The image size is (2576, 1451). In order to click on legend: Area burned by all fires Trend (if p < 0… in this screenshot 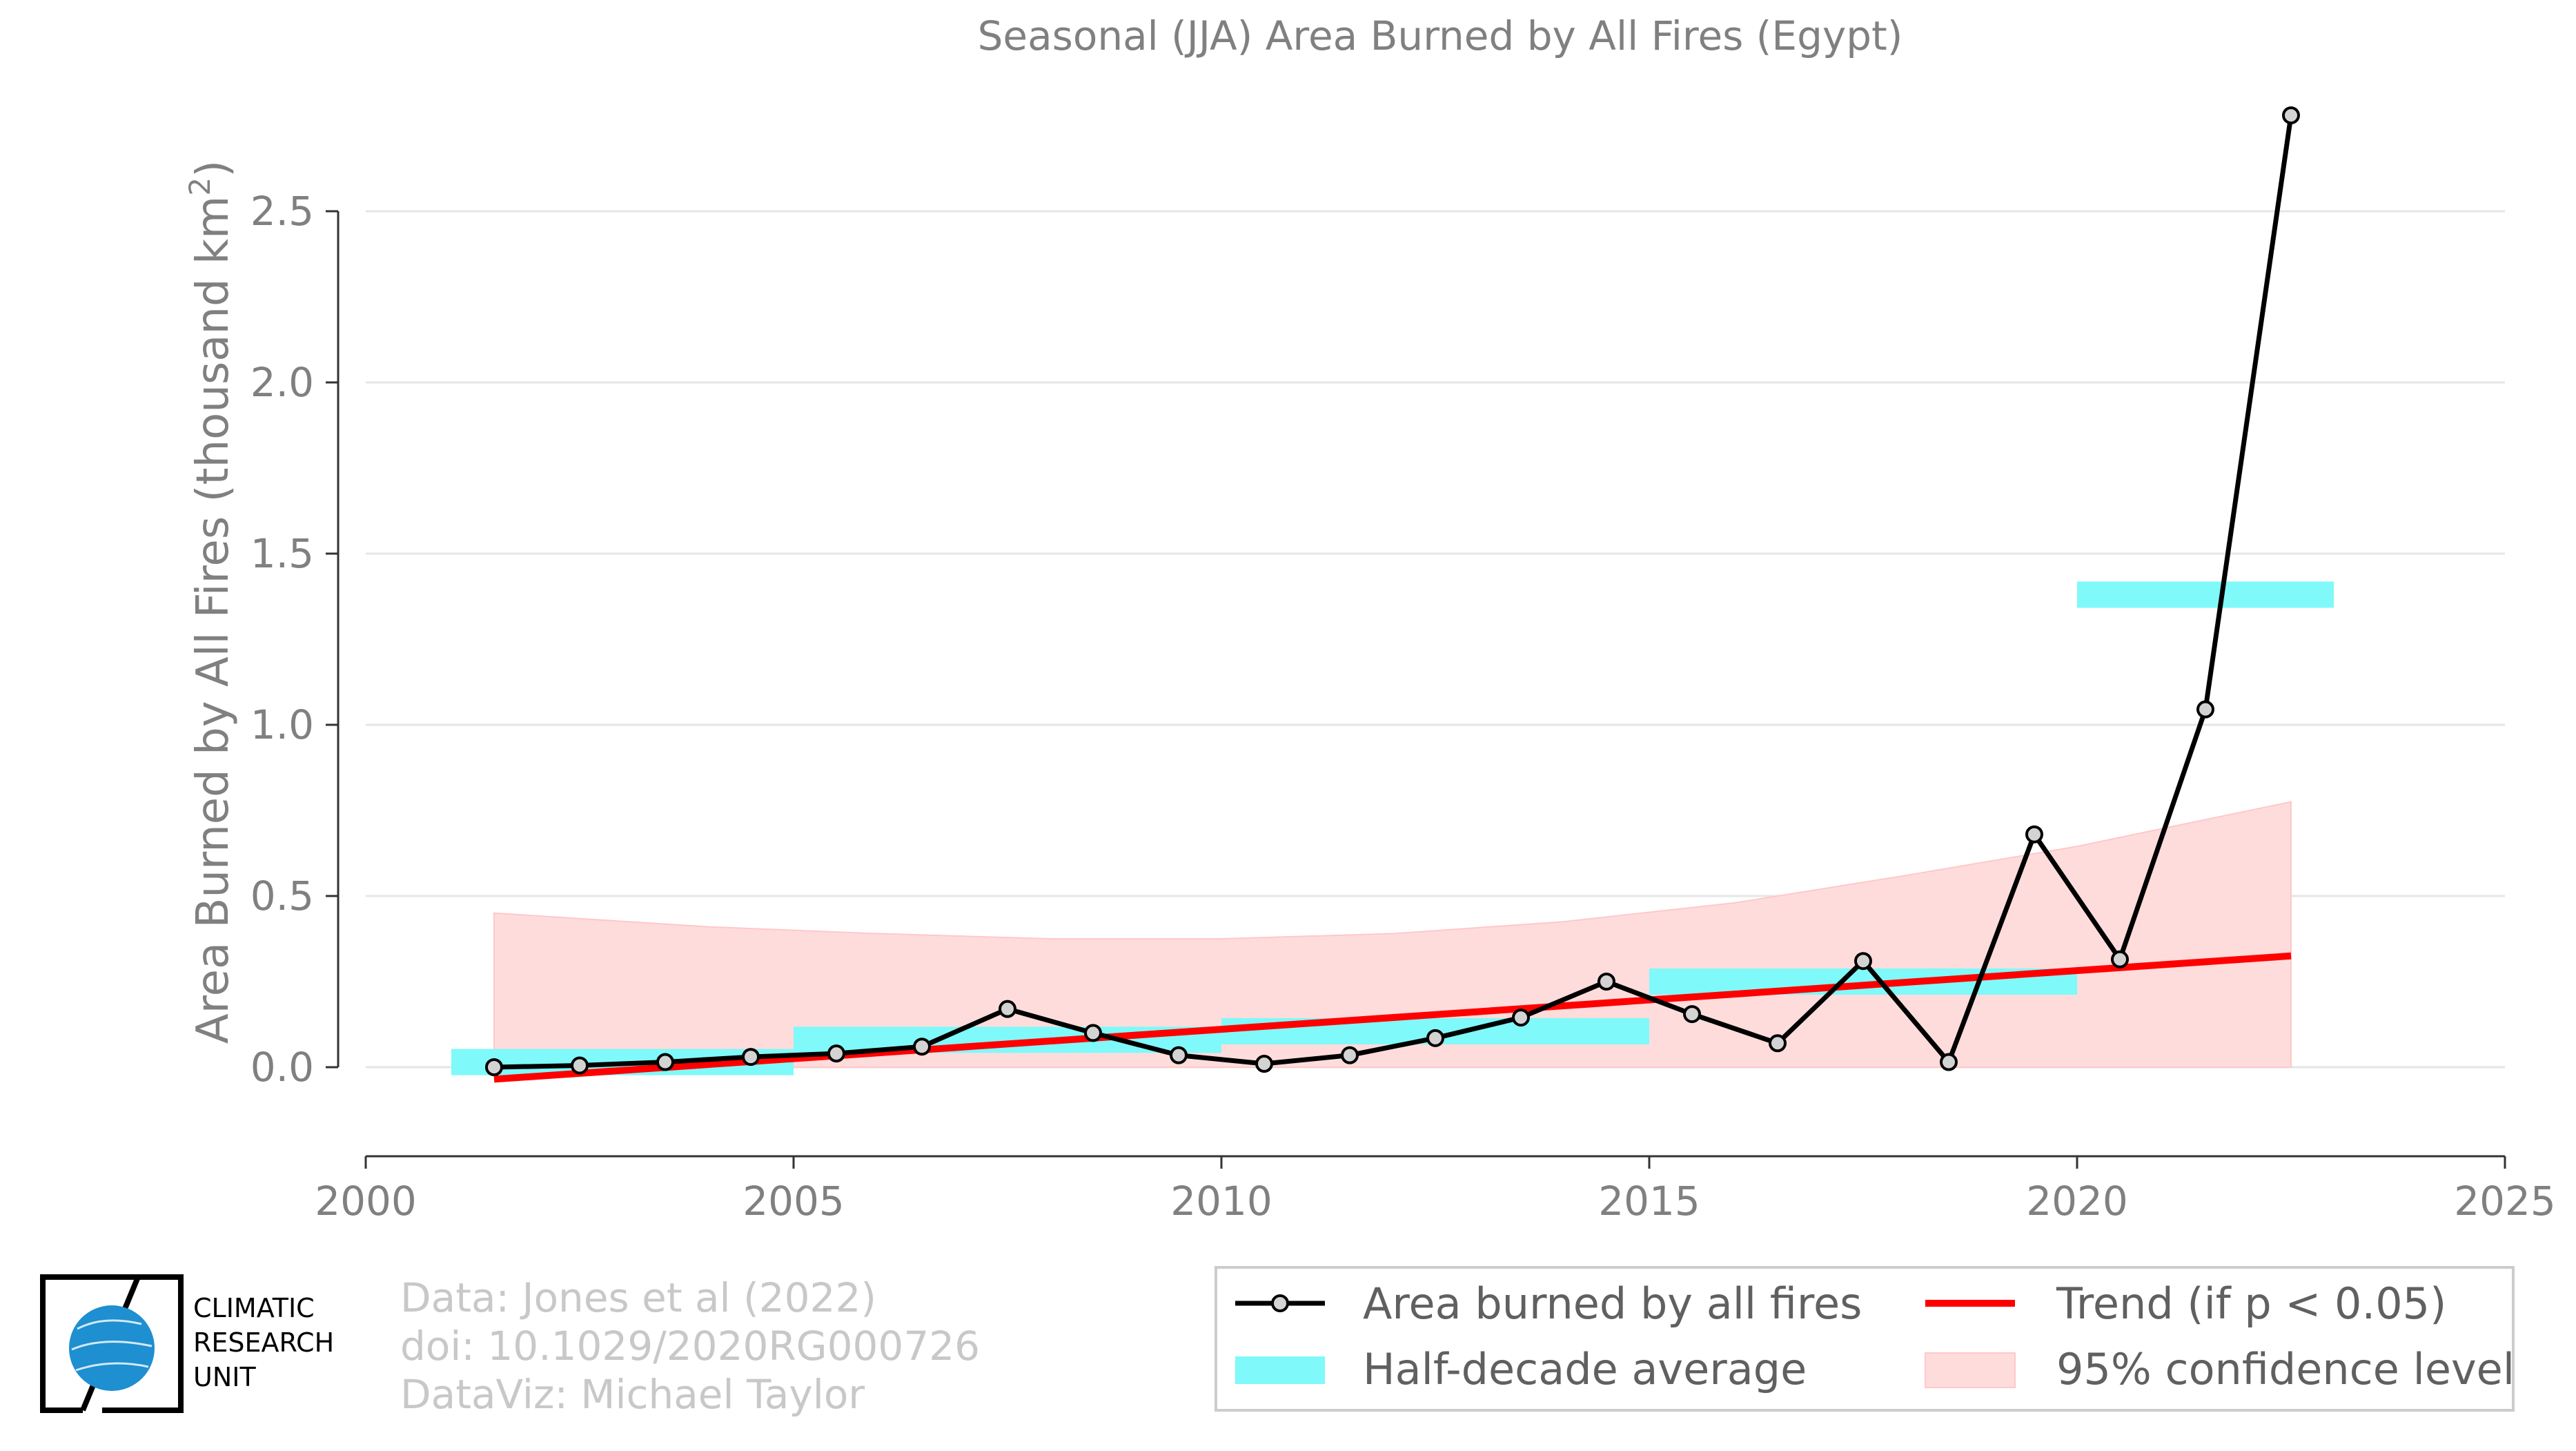, I will do `click(1865, 1339)`.